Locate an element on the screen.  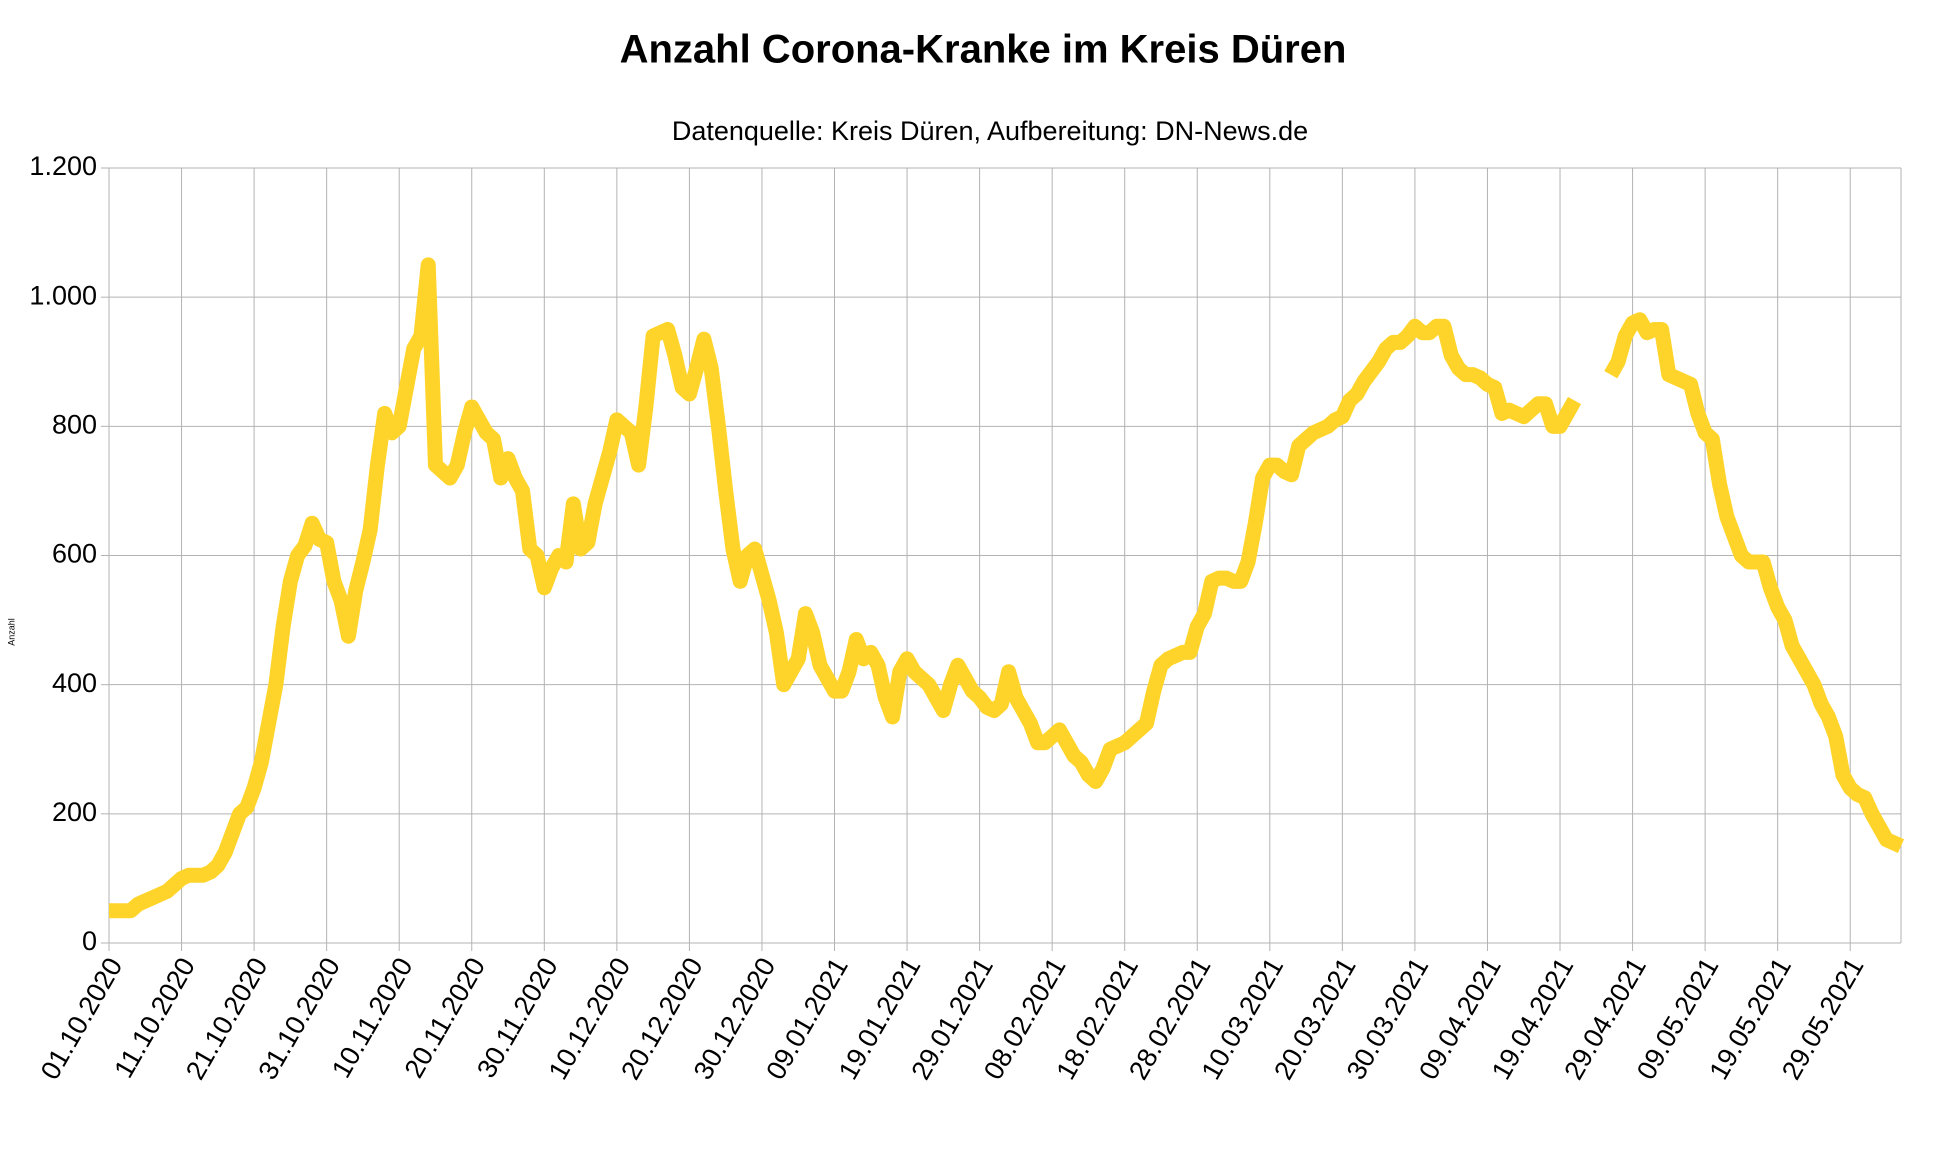
y-tick-label: 1.200 is located at coordinates (63, 166).